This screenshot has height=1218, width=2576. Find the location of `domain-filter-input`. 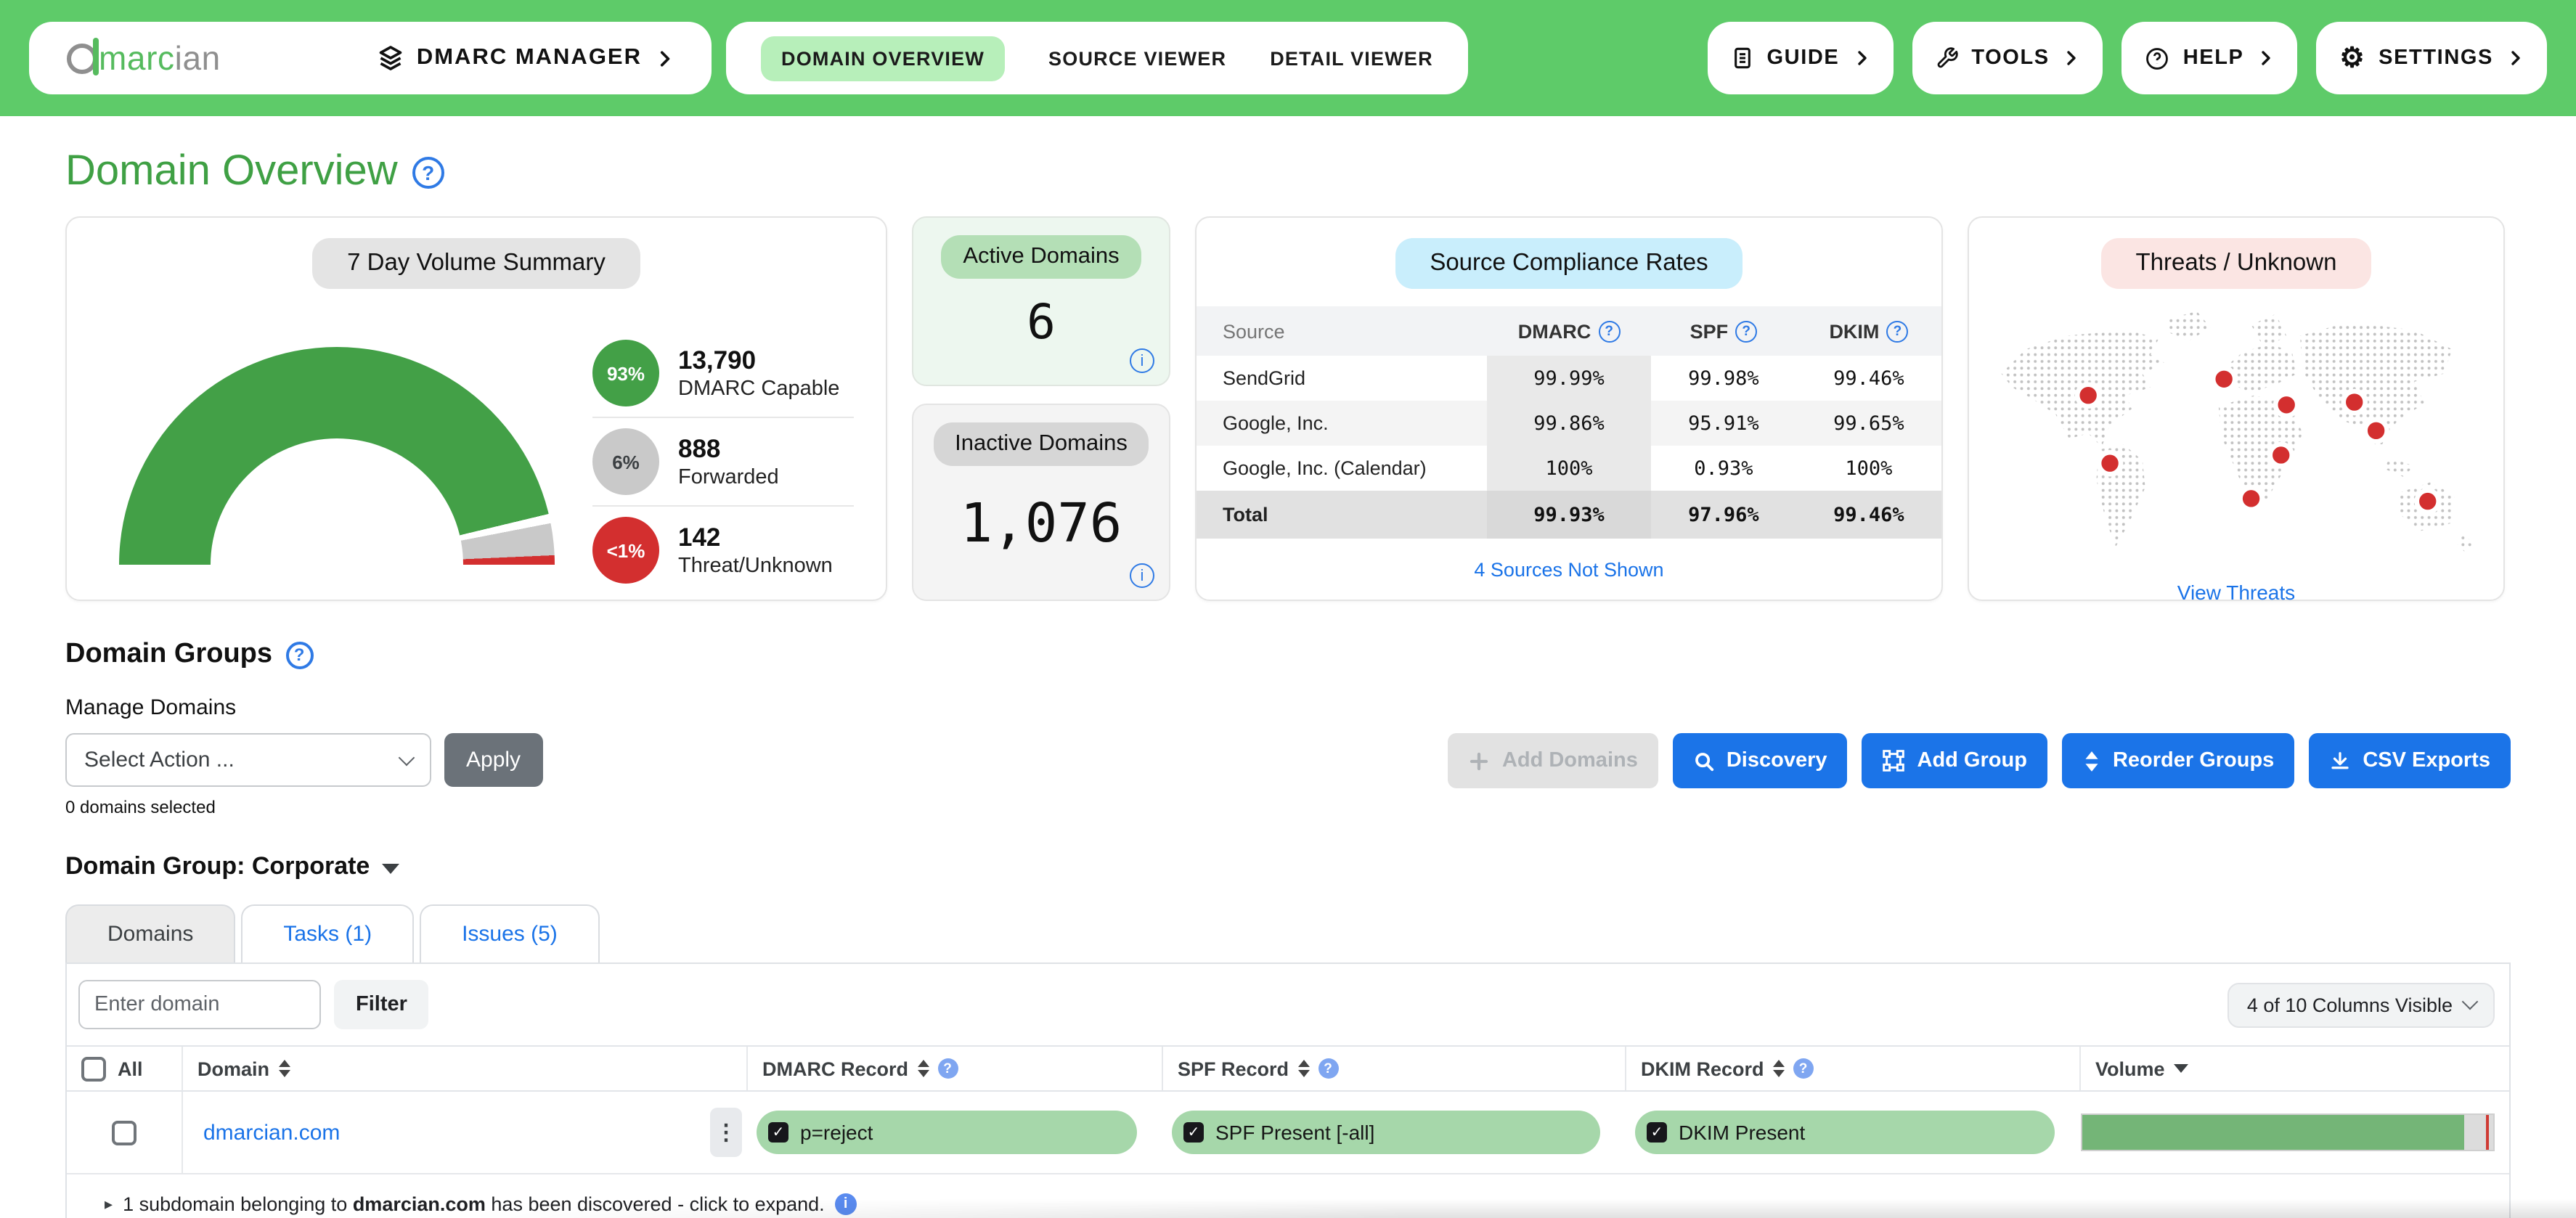

domain-filter-input is located at coordinates (200, 1004).